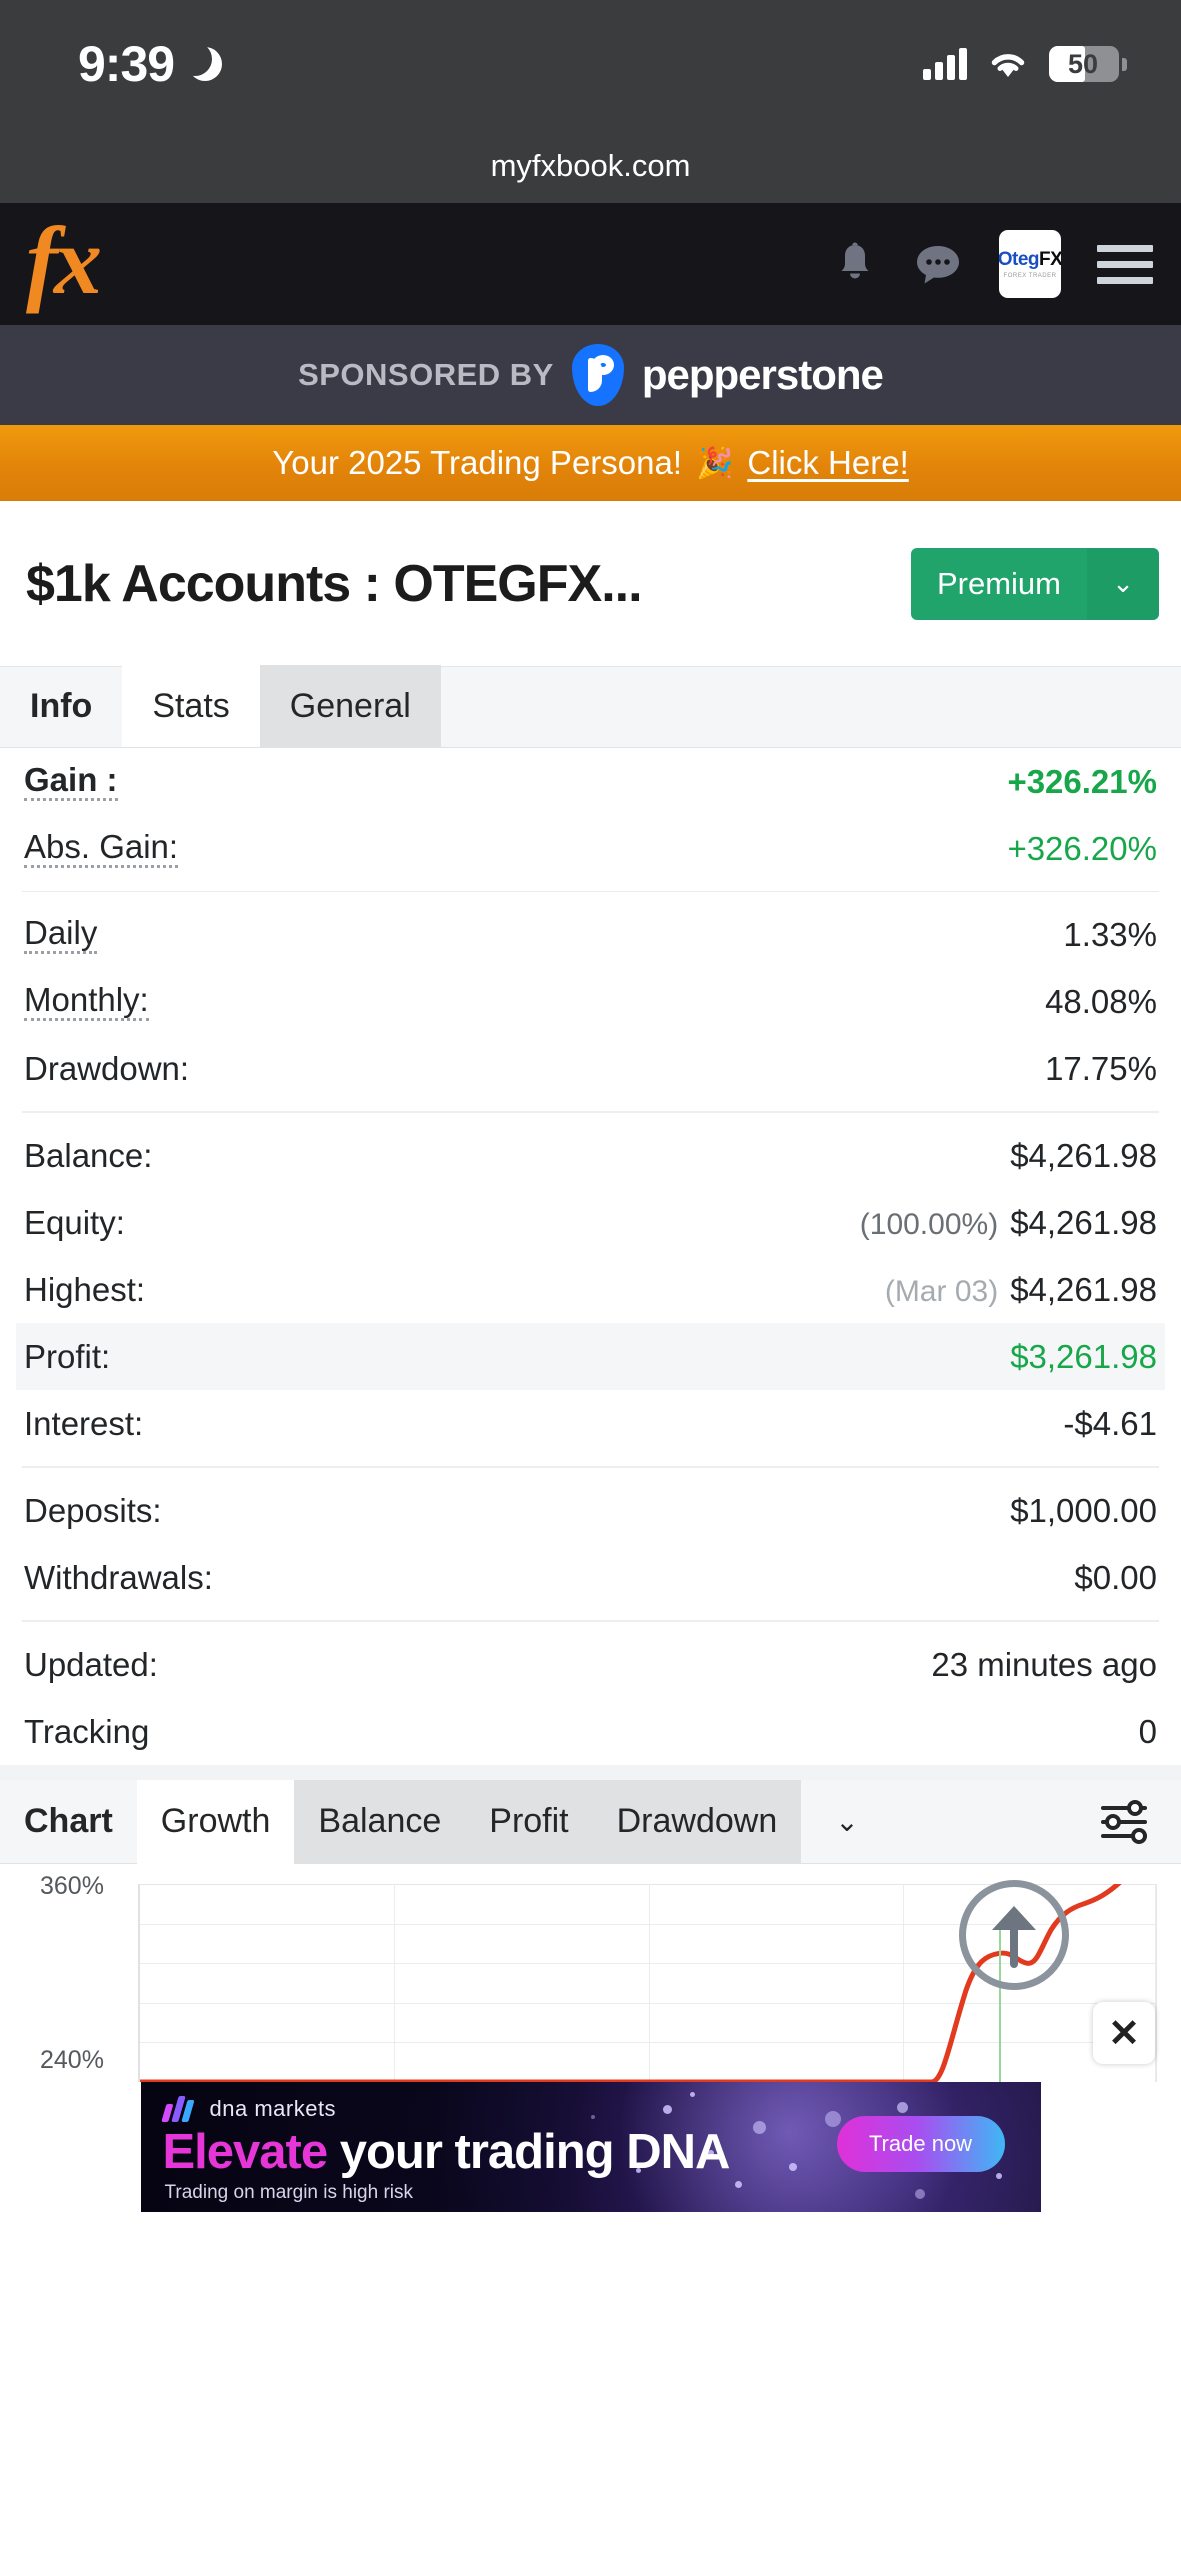 The image size is (1181, 2560). Describe the element at coordinates (1083, 1155) in the screenshot. I see `stat-value-balance: $4,261.98` at that location.